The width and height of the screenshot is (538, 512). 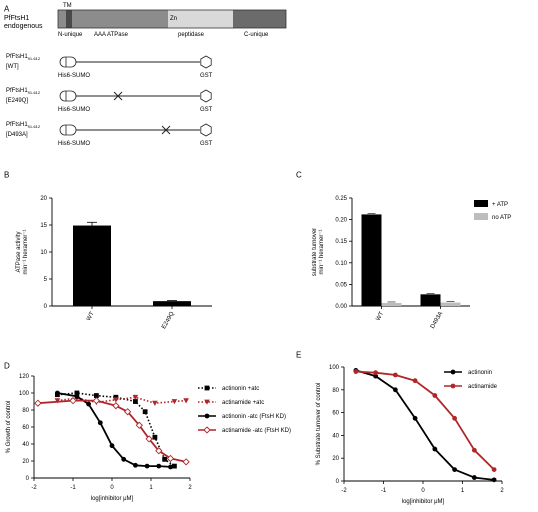 I want to click on series-line, so click(x=122, y=400).